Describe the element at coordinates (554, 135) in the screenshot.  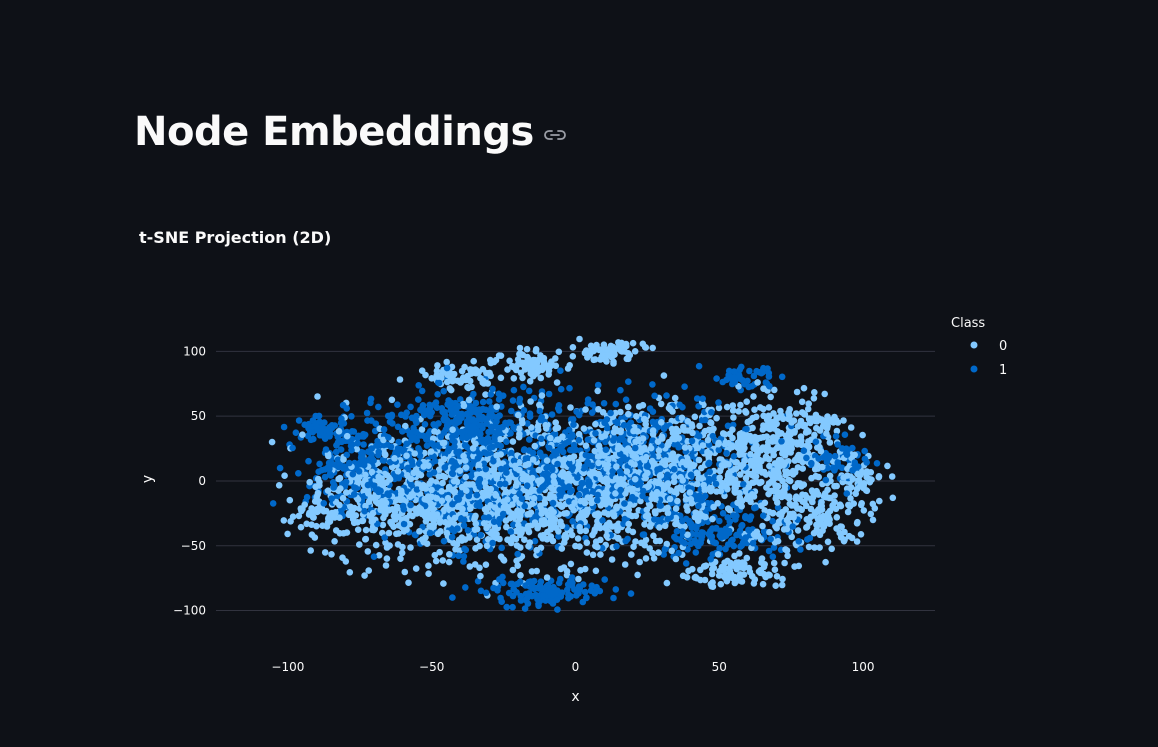
I see `link-icon` at that location.